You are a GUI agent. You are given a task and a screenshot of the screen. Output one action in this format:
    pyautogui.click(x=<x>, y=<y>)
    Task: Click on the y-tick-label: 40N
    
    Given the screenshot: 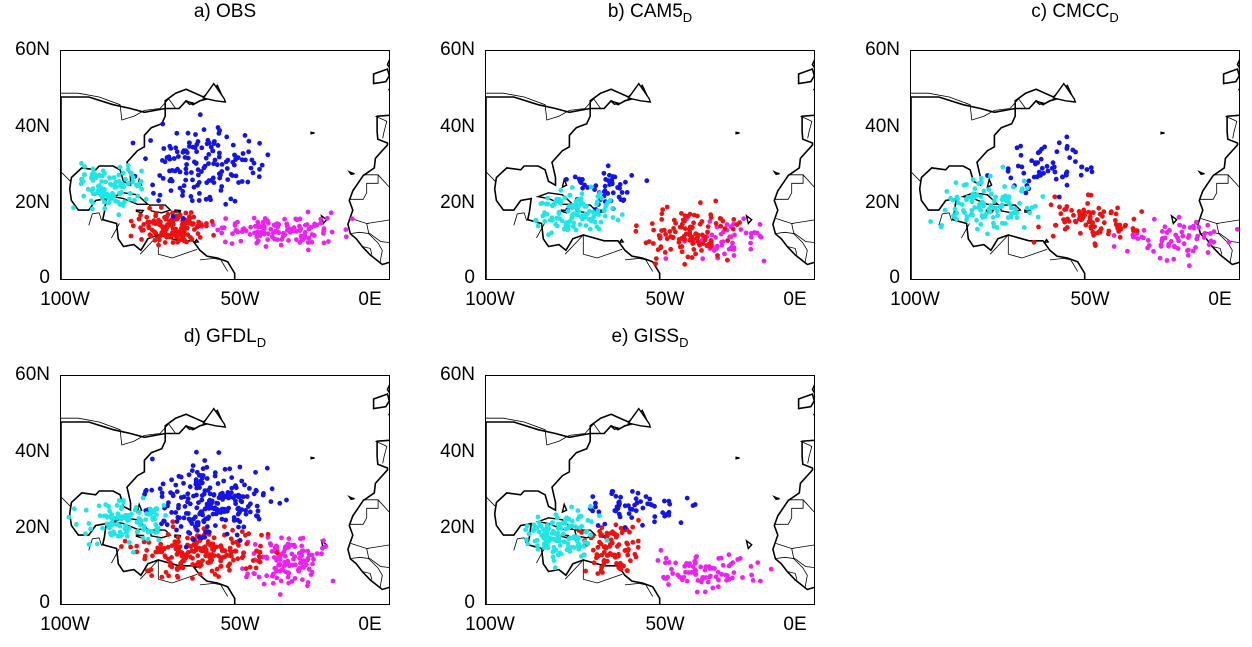 What is the action you would take?
    pyautogui.click(x=457, y=126)
    